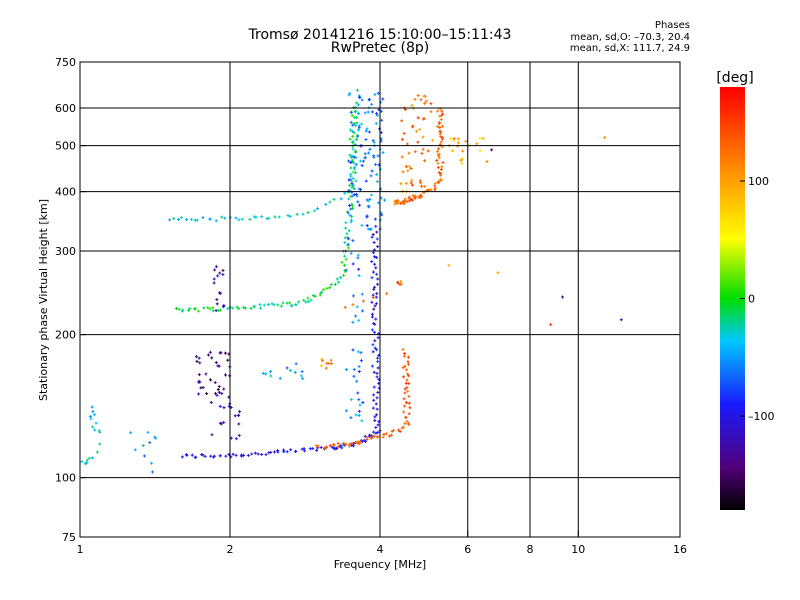 The height and width of the screenshot is (600, 800). Describe the element at coordinates (467, 549) in the screenshot. I see `x-tick-label: 6` at that location.